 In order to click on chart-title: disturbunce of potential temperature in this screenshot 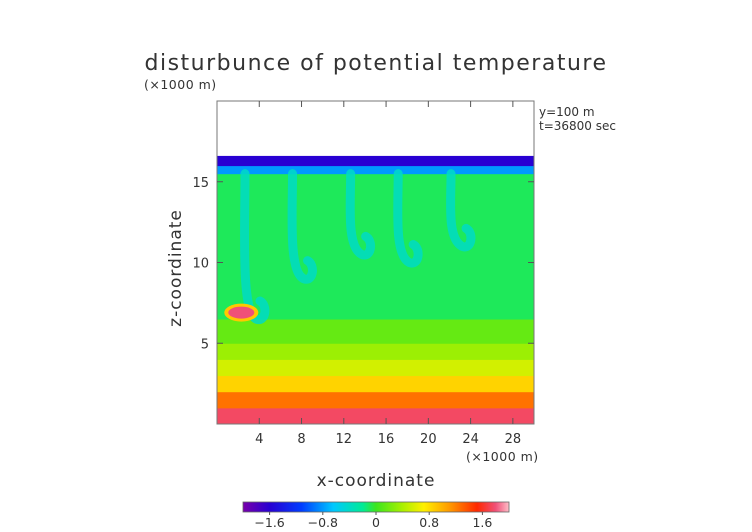, I will do `click(376, 63)`.